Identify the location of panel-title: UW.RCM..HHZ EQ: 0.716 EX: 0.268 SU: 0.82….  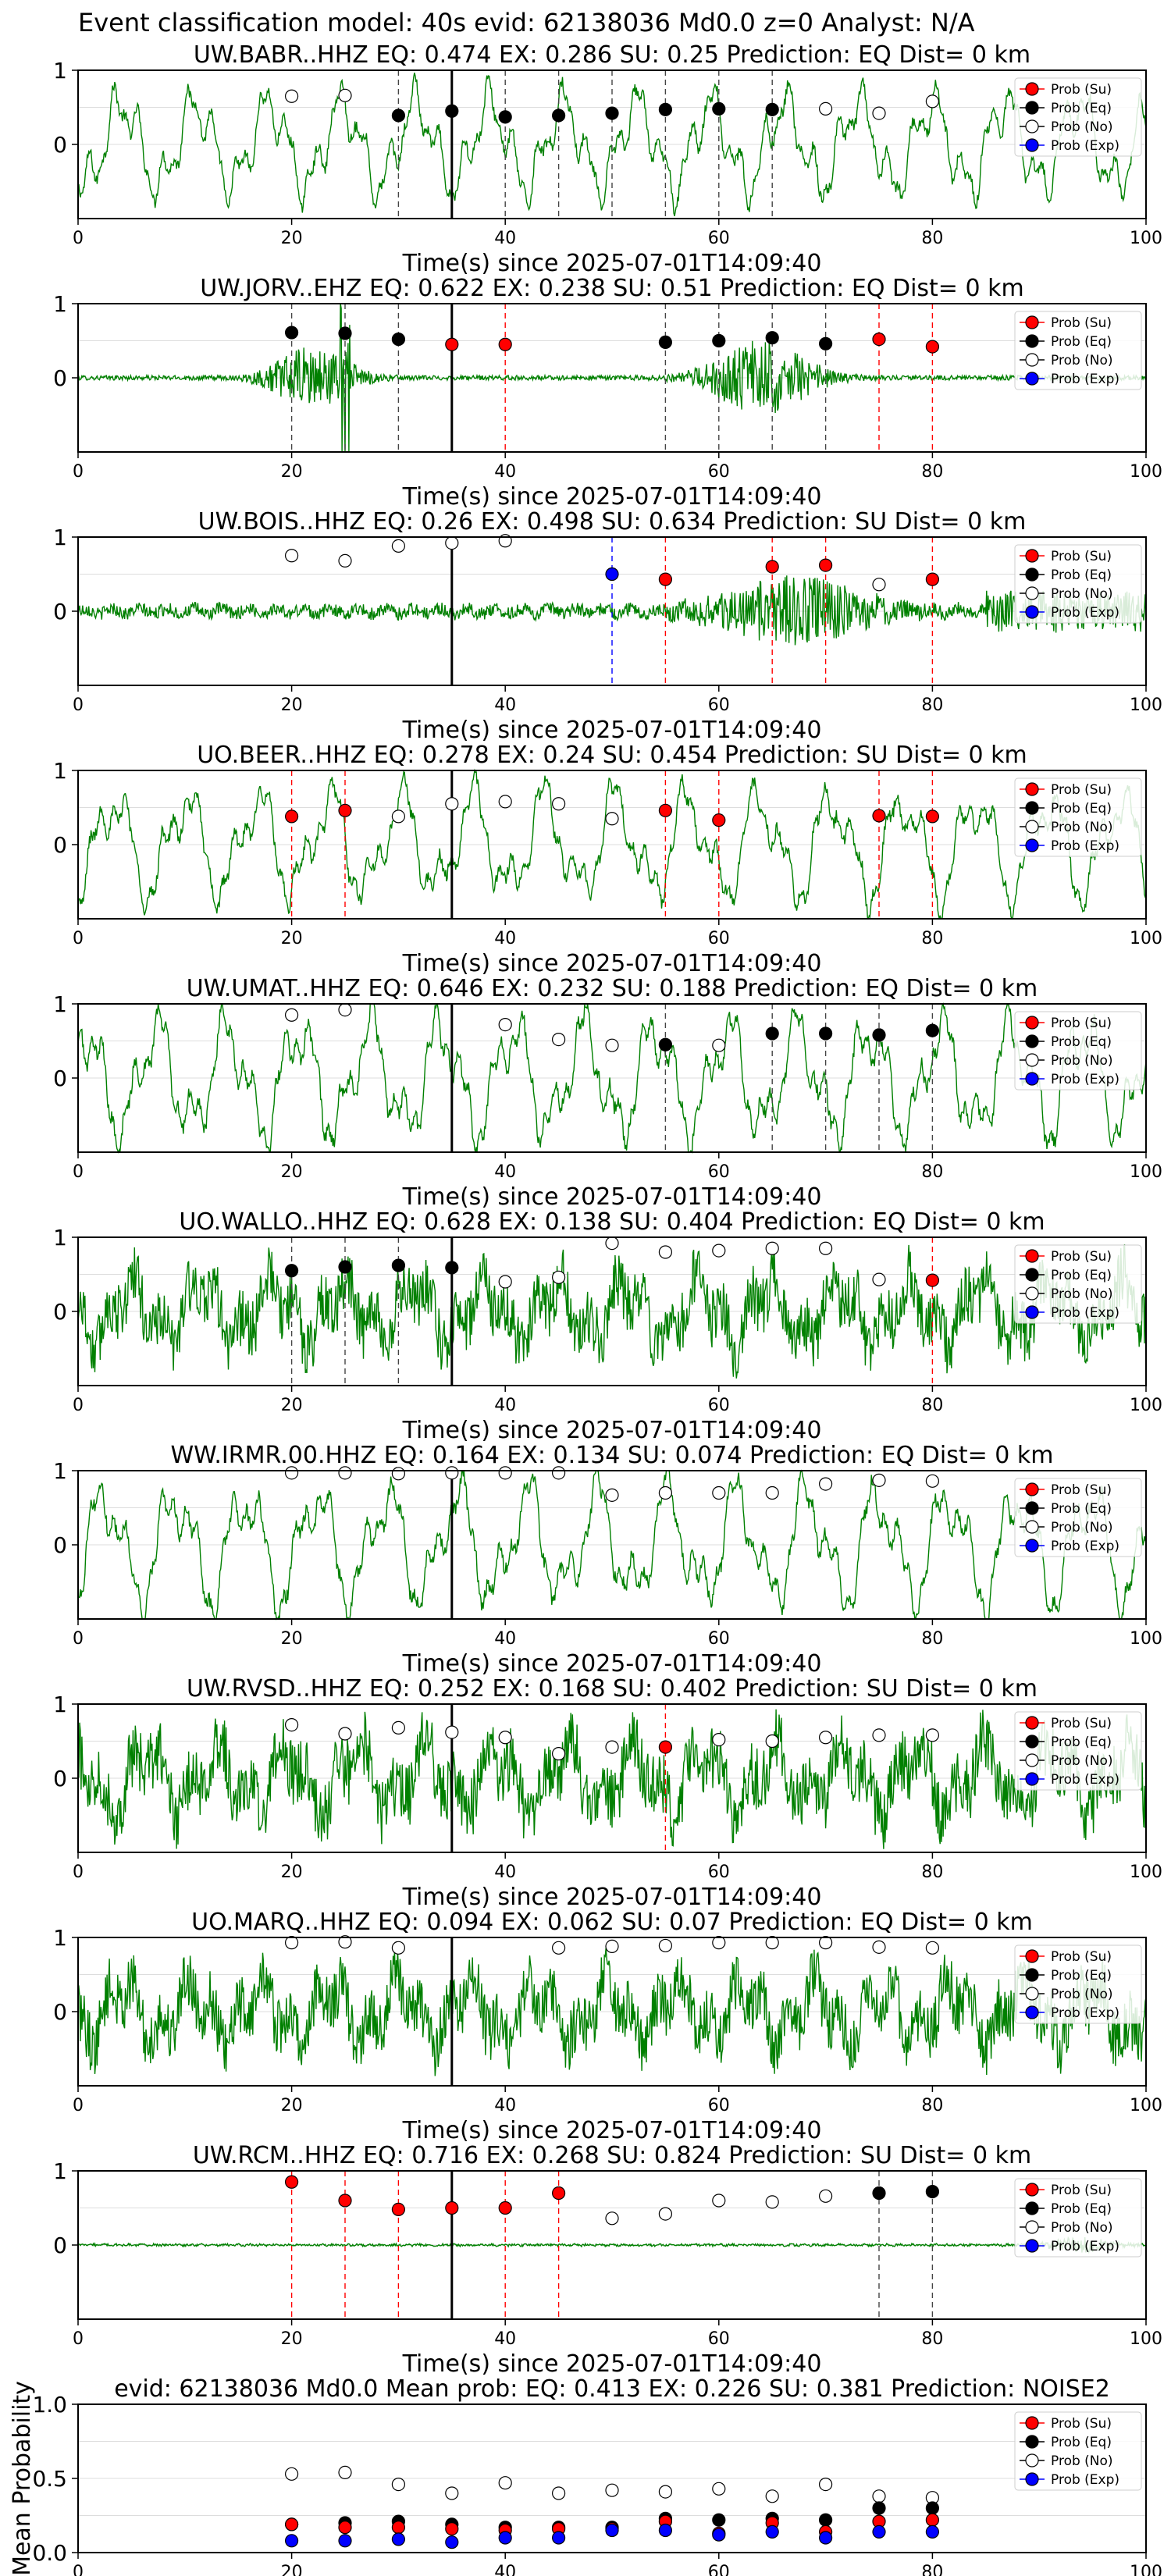
(612, 2155).